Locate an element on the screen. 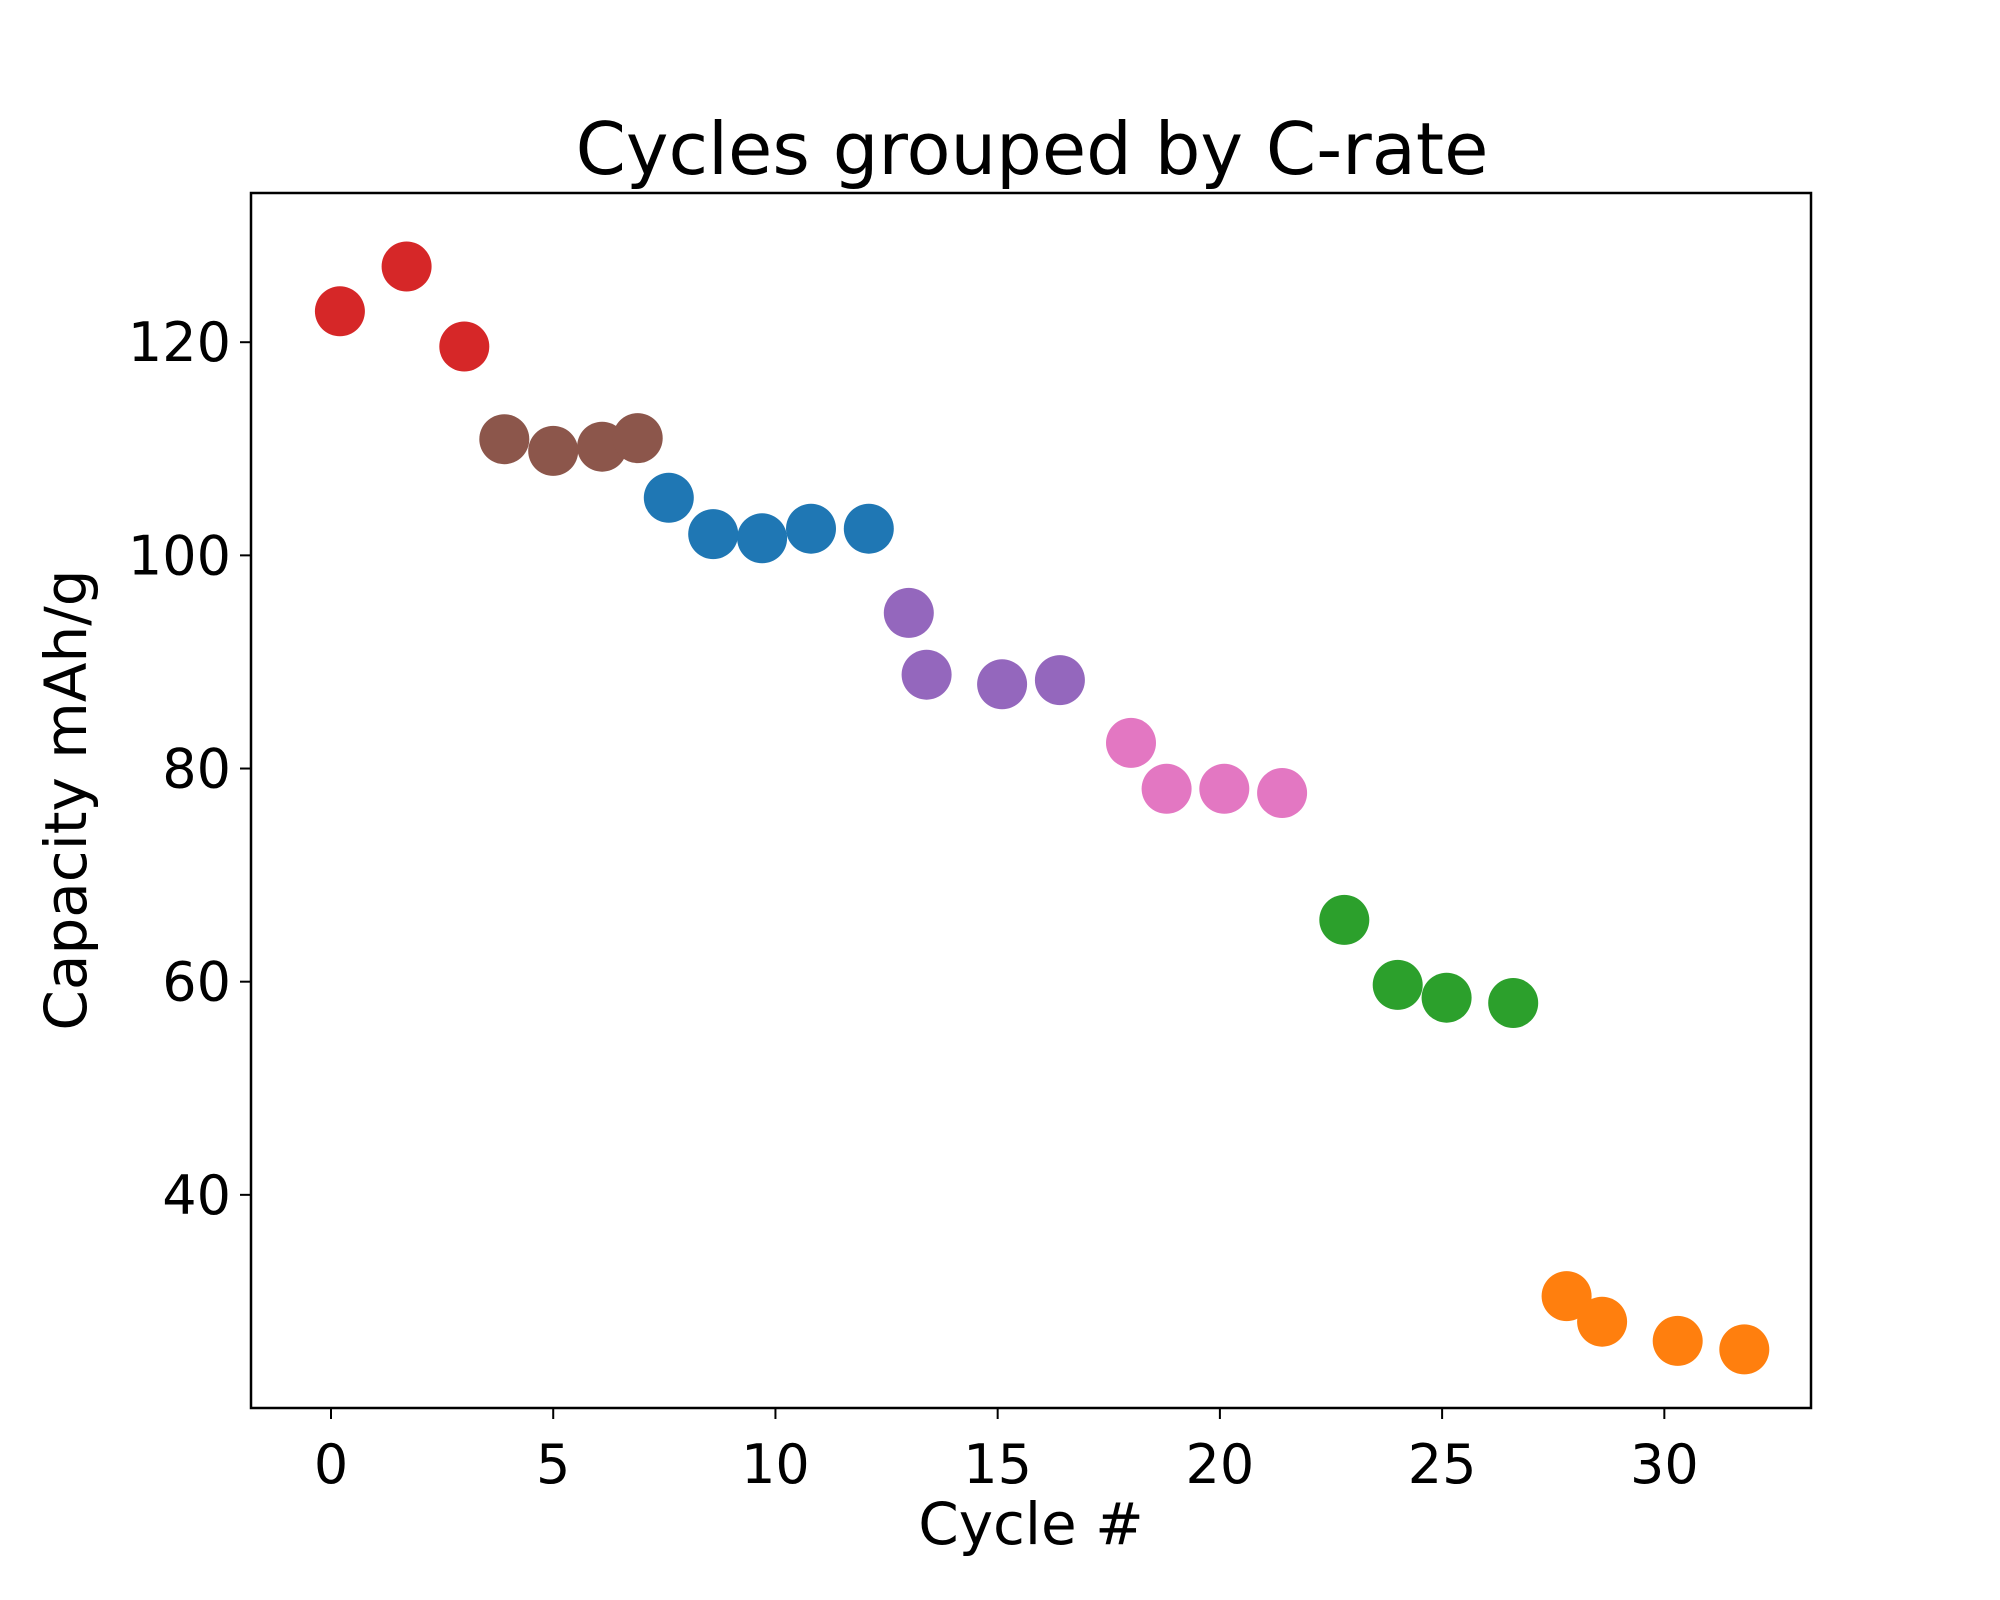  x-tick-label: 20 is located at coordinates (1220, 1464).